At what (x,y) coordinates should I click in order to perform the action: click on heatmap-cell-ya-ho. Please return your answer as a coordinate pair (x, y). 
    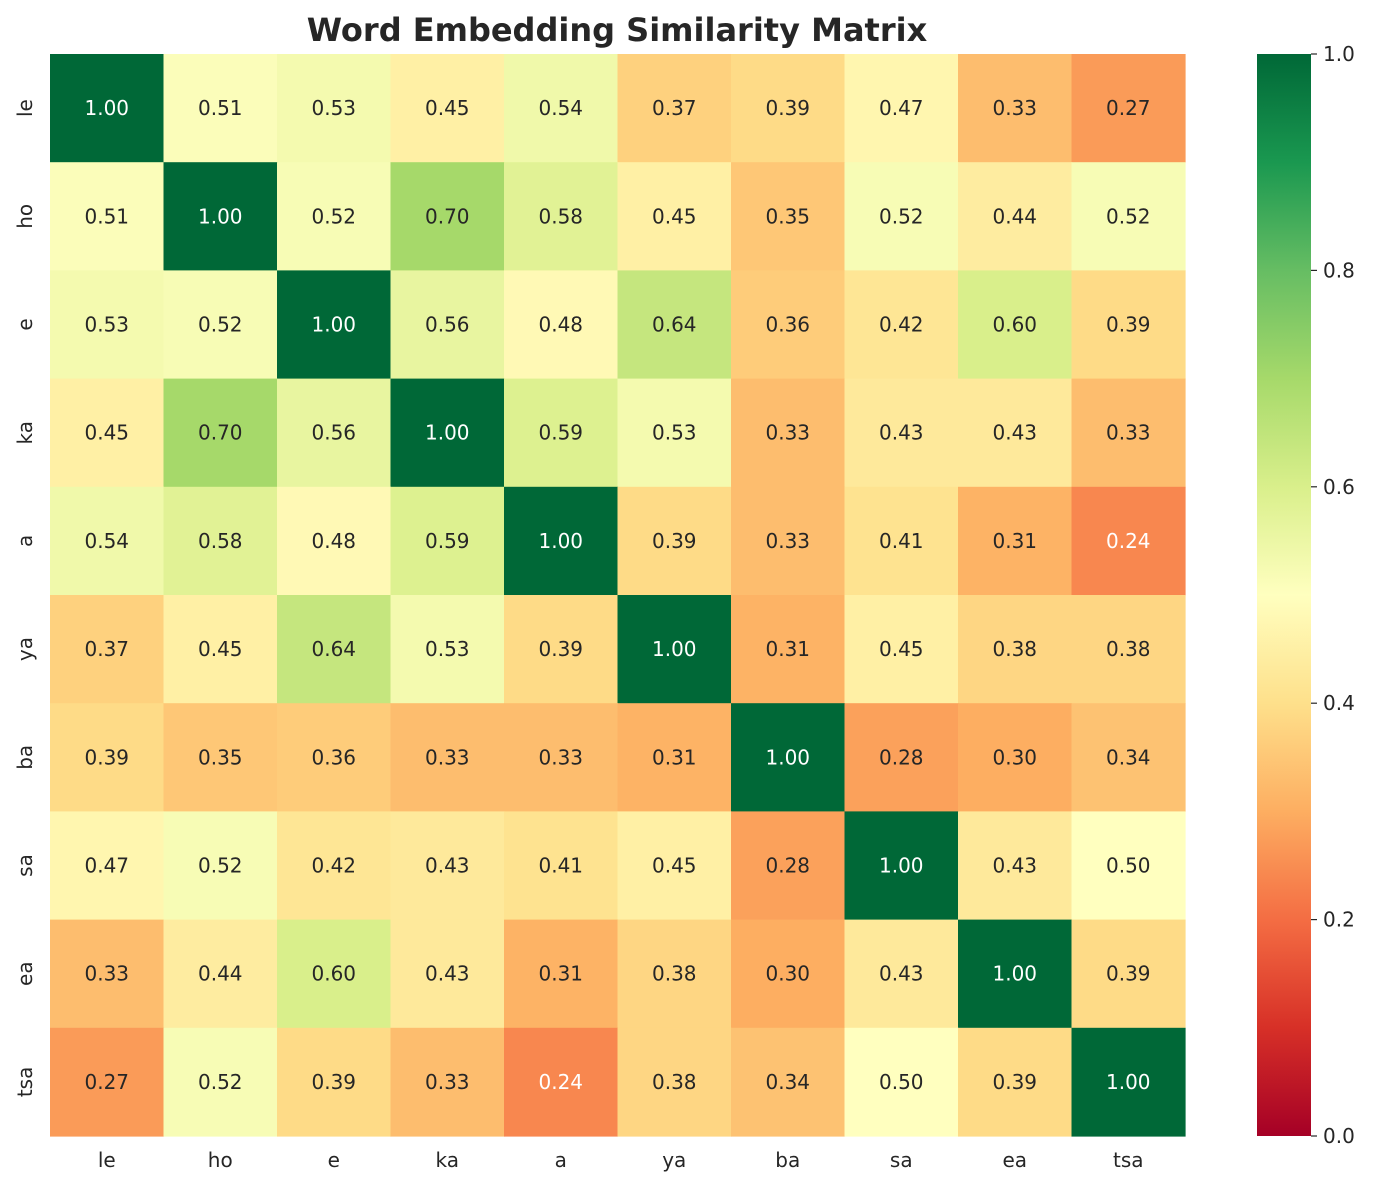
    Looking at the image, I should click on (220, 649).